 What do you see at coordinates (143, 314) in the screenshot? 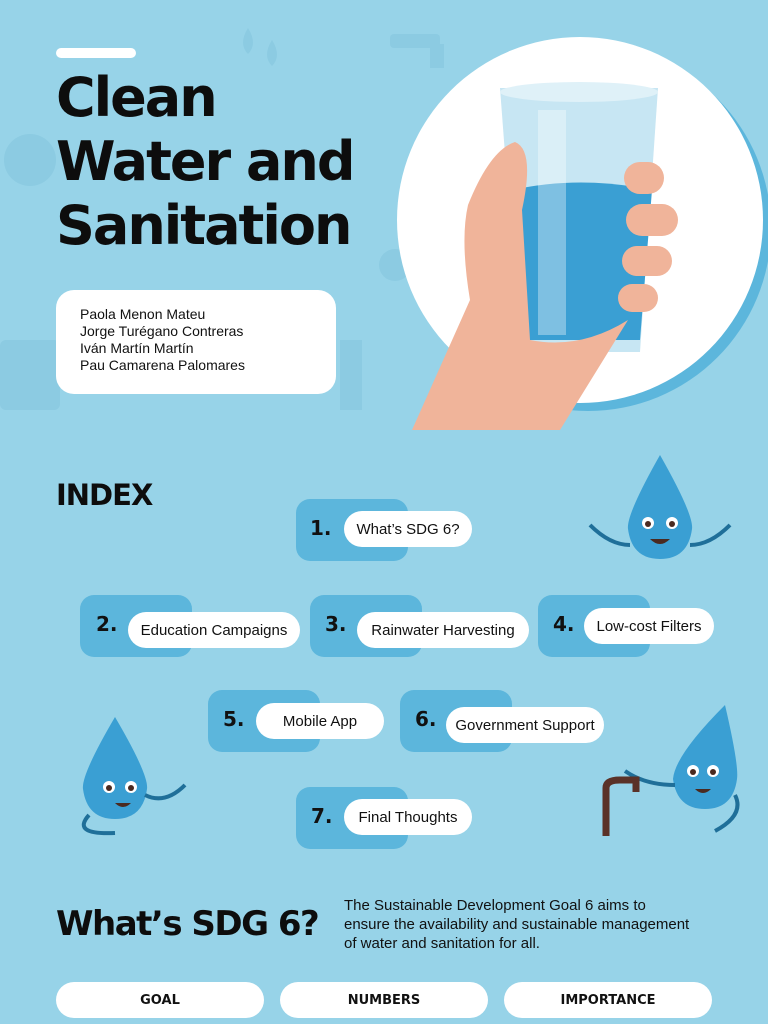
I see `author: Paola Menon Mateu` at bounding box center [143, 314].